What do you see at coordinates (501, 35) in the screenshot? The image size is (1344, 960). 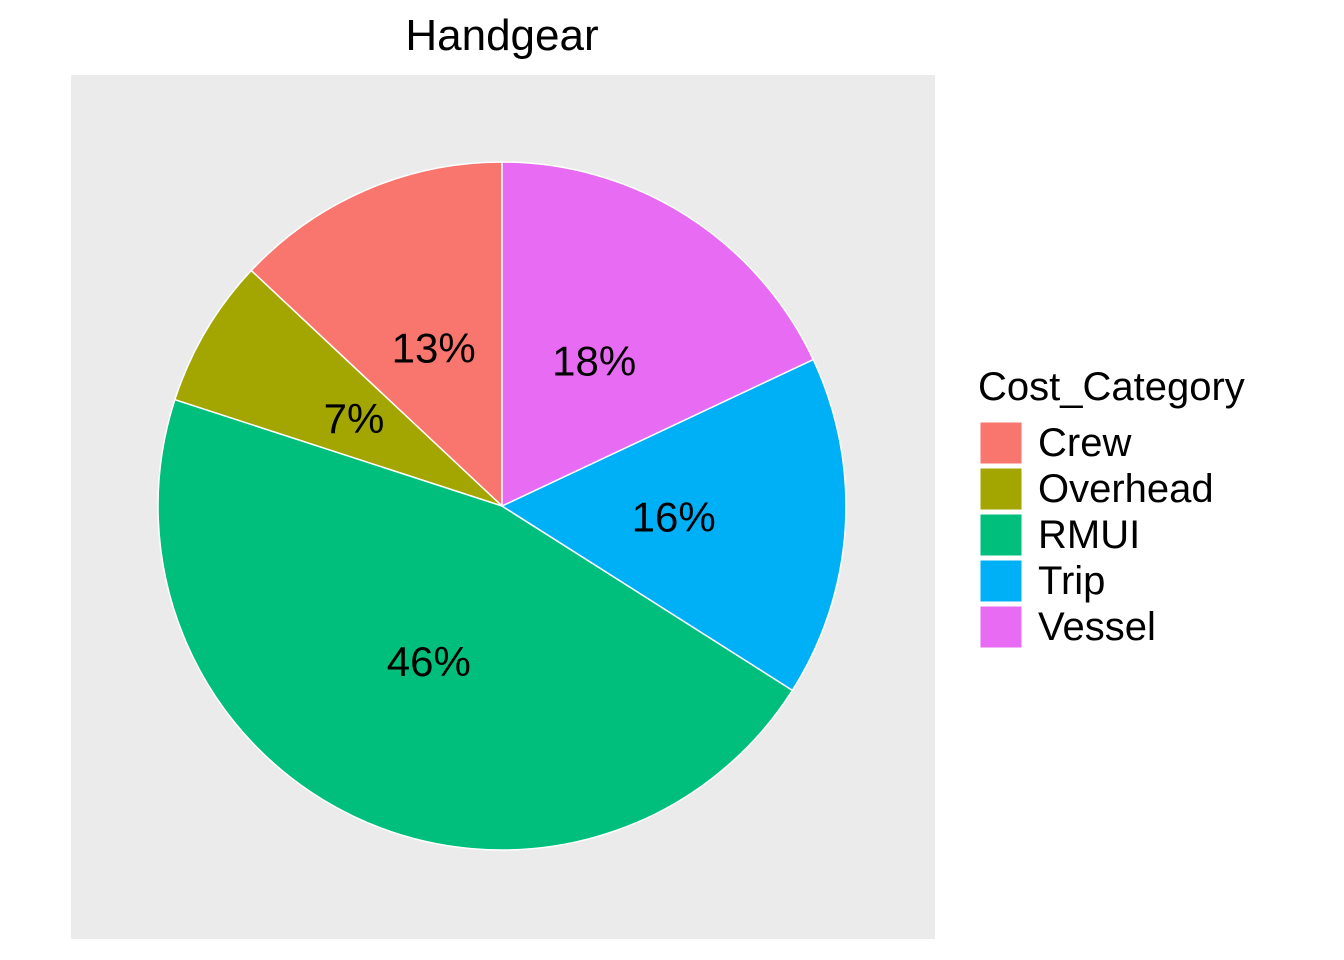 I see `chart-title: Handgear` at bounding box center [501, 35].